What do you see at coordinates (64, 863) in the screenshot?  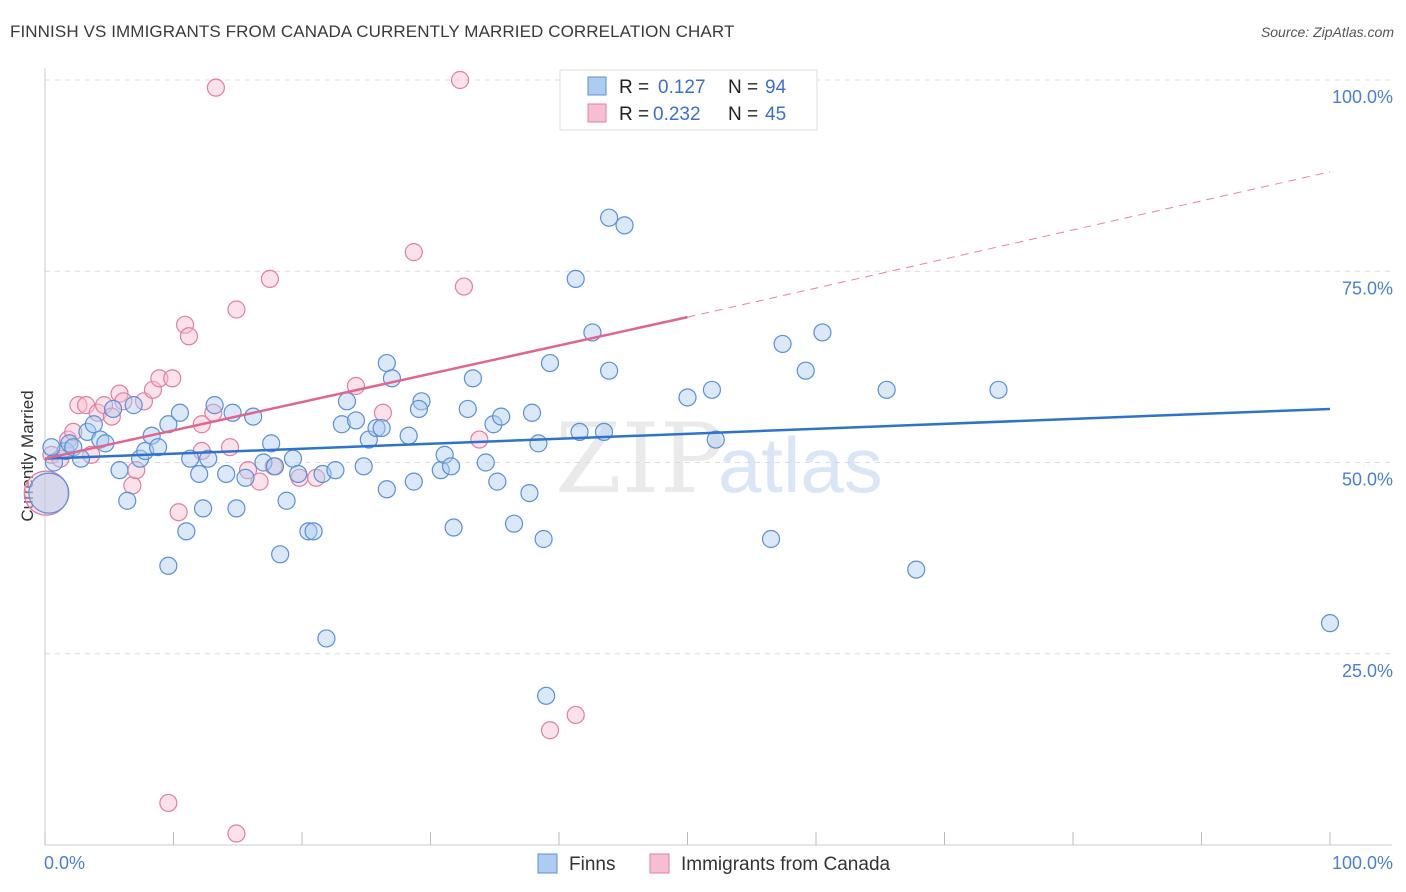 I see `x-tick-label-min: 0.0%` at bounding box center [64, 863].